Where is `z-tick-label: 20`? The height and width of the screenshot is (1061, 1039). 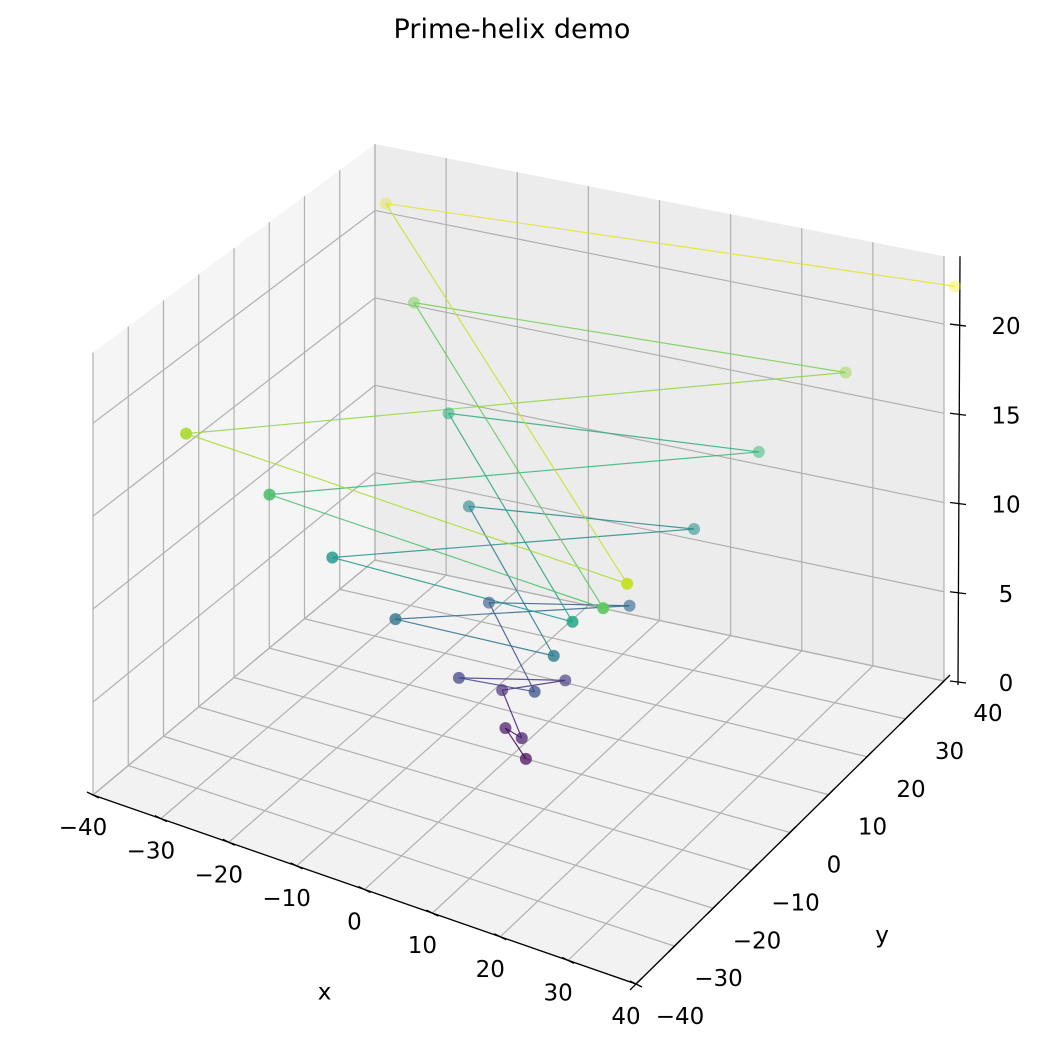 z-tick-label: 20 is located at coordinates (1005, 327).